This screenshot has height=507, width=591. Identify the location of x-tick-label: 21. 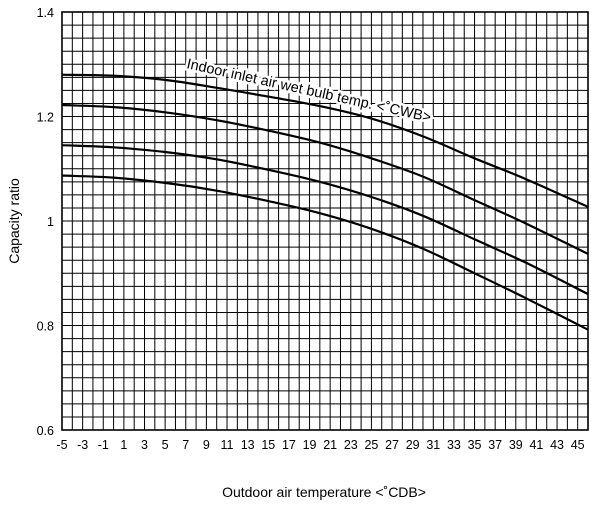
(330, 445).